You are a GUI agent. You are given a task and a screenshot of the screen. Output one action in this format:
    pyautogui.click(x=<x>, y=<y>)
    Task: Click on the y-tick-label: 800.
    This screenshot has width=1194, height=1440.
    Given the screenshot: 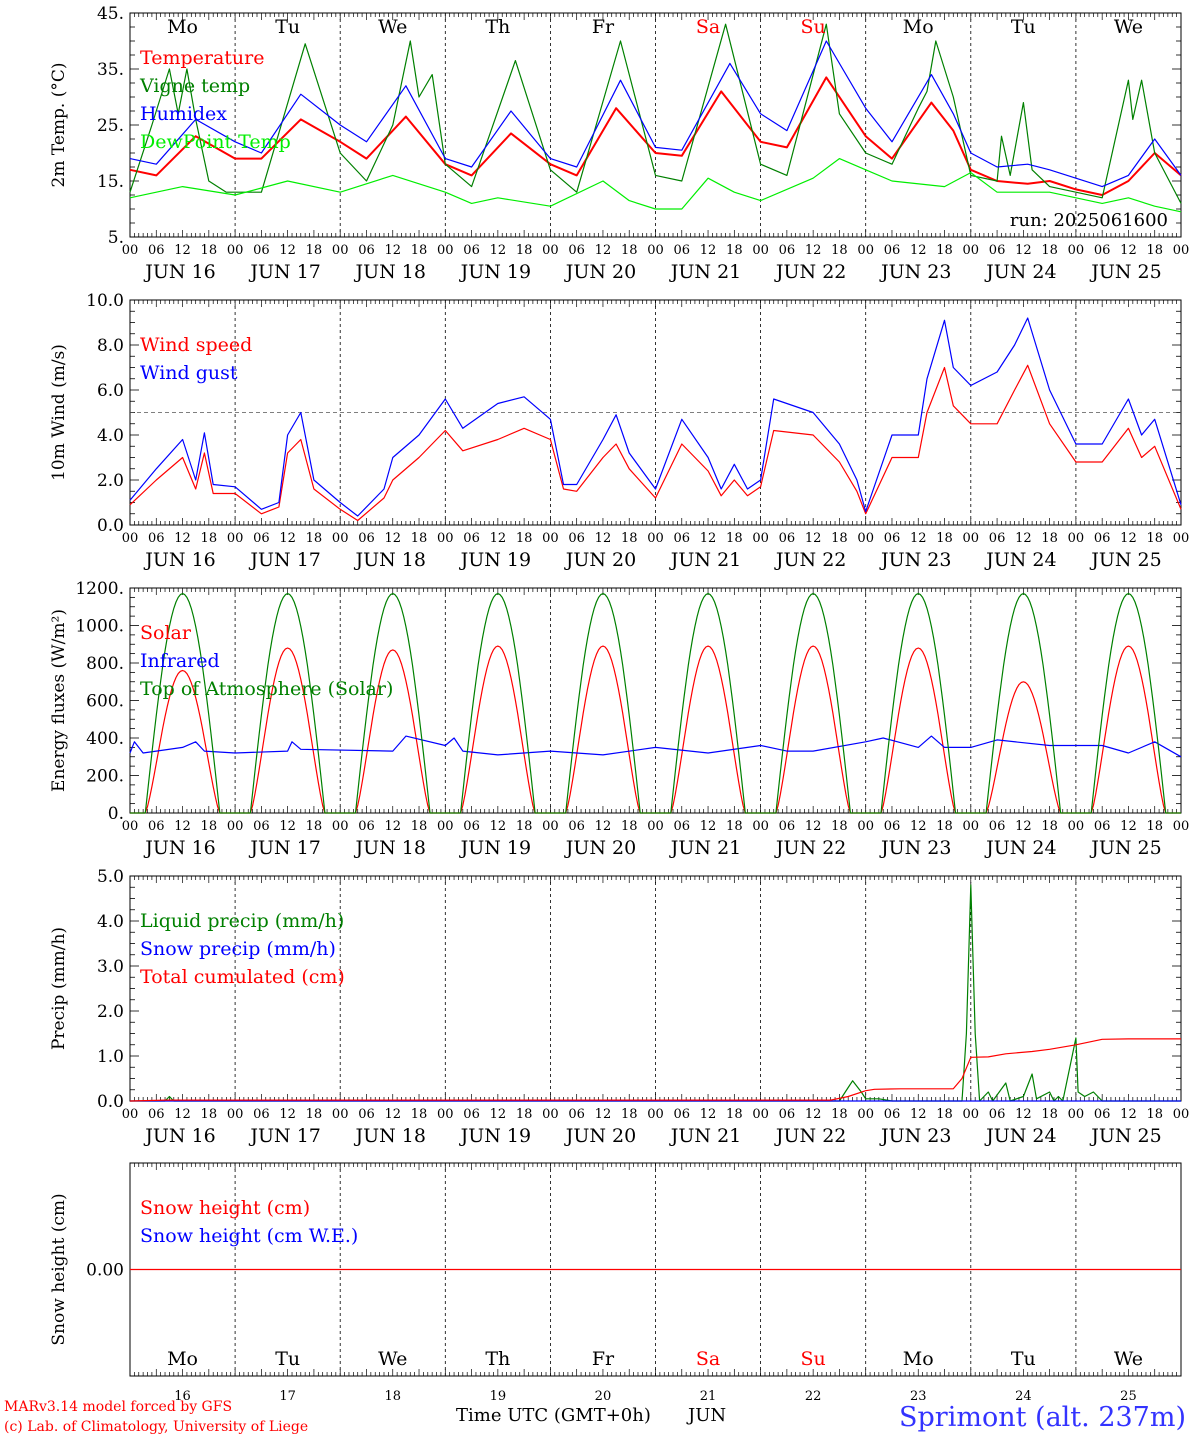 What is the action you would take?
    pyautogui.click(x=105, y=664)
    